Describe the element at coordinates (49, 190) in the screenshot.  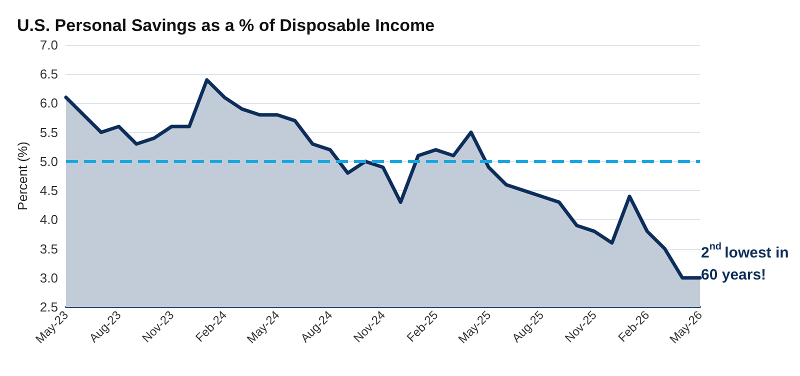
I see `y-tick-label: 4.5` at that location.